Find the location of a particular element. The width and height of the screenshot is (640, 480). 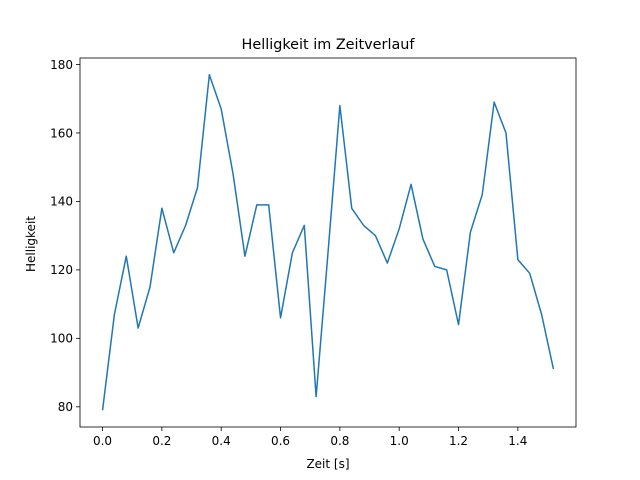

chart-title: Helligkeit im Zeitverlauf is located at coordinates (329, 45).